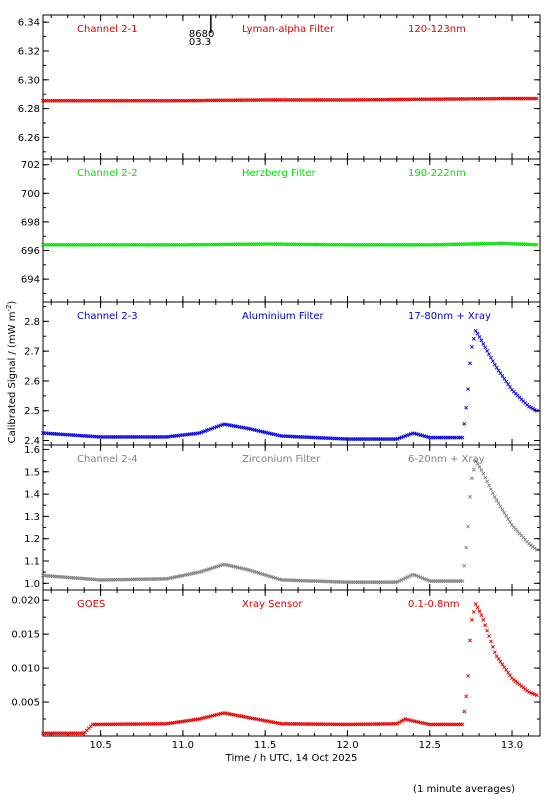 Image resolution: width=550 pixels, height=800 pixels. I want to click on y-axis-label-close: ), so click(12, 303).